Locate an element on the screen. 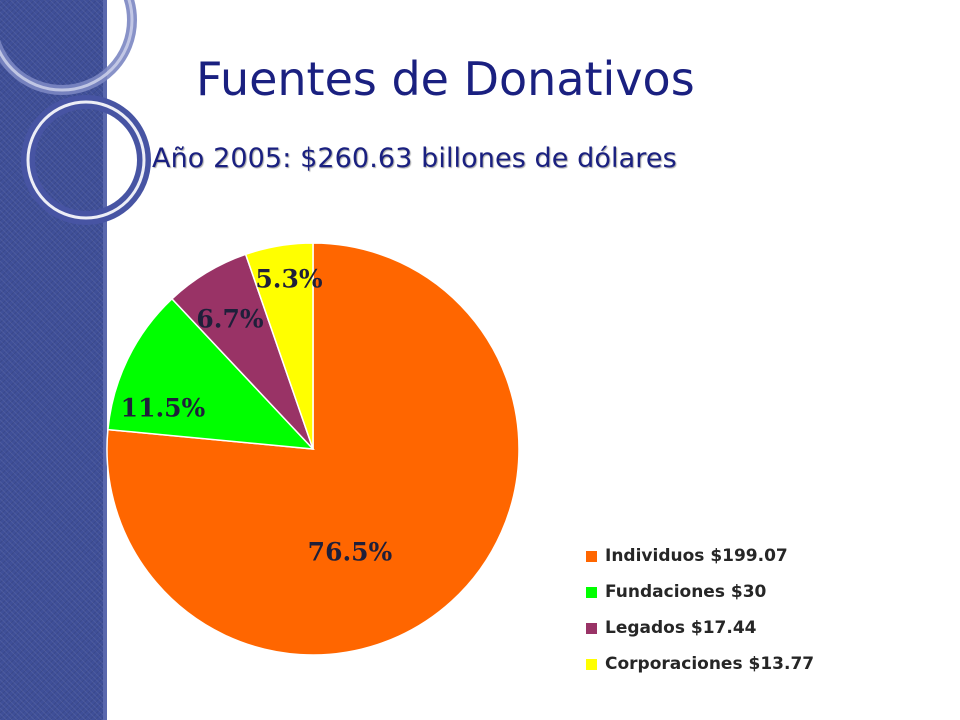 The width and height of the screenshot is (960, 720). legend-item: Individuos $199.07 is located at coordinates (700, 556).